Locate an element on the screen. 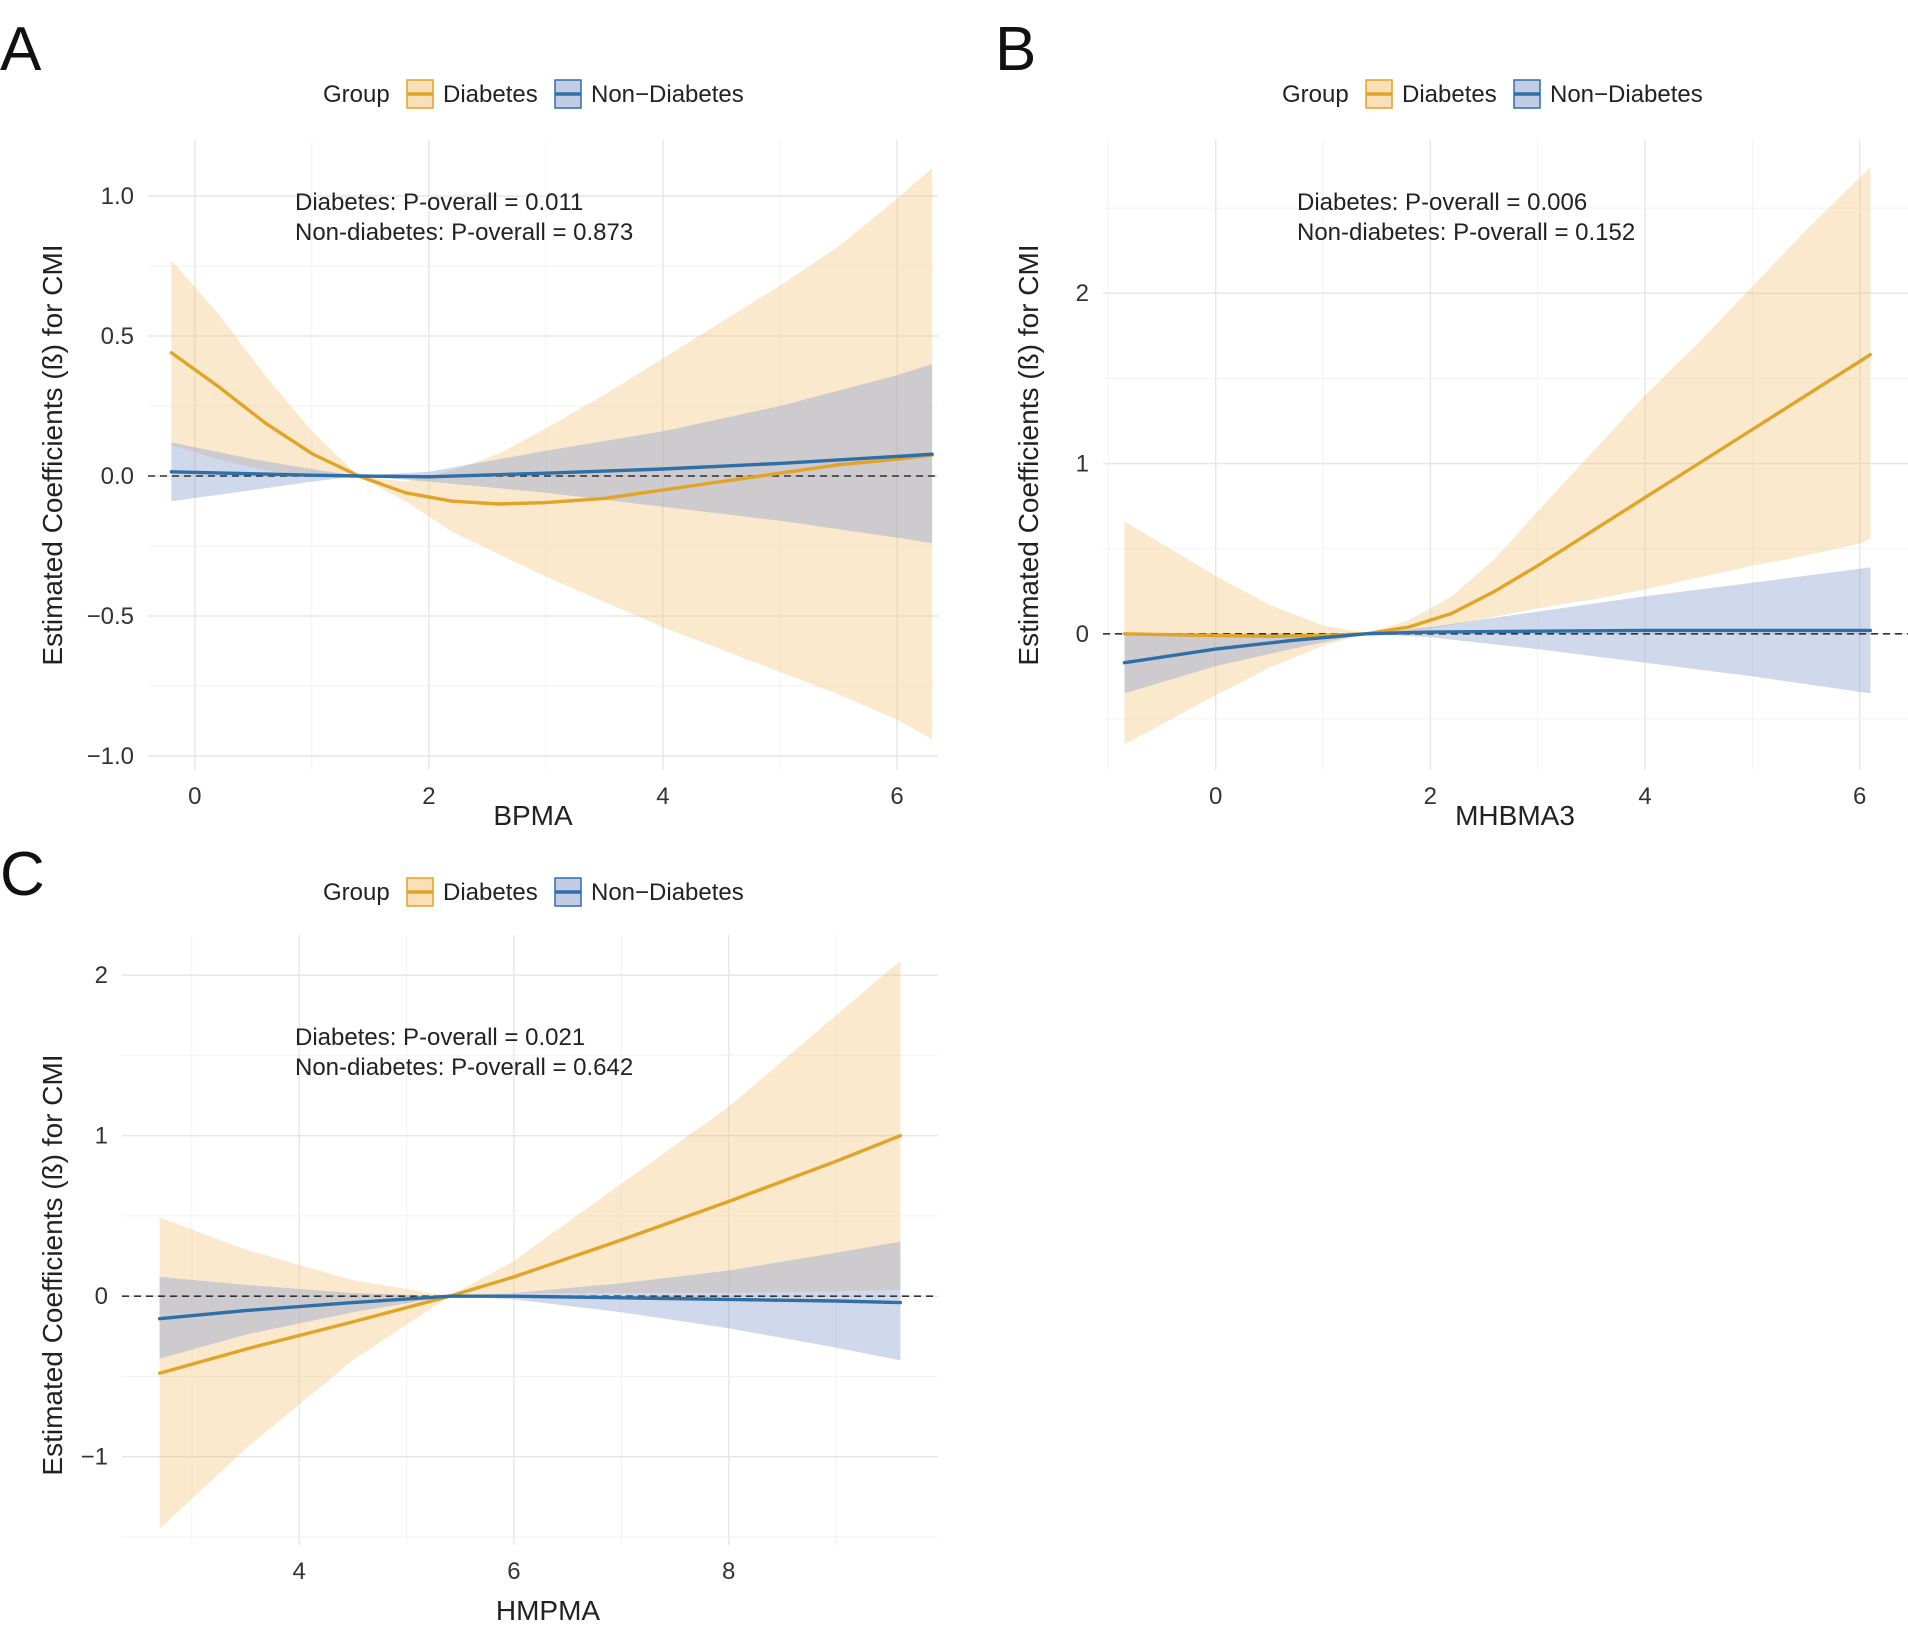  p-value-annotation: Diabetes: P-overall = 0.021 is located at coordinates (440, 1037).